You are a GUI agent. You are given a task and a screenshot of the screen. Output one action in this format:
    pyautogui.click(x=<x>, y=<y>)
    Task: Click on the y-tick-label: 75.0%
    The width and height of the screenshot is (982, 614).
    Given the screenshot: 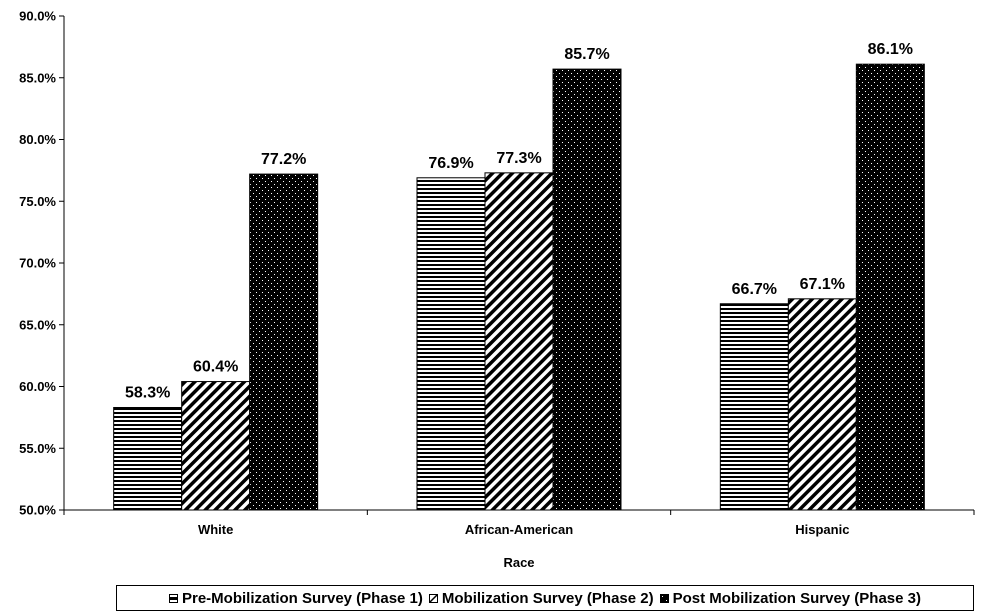 What is the action you would take?
    pyautogui.click(x=37, y=201)
    